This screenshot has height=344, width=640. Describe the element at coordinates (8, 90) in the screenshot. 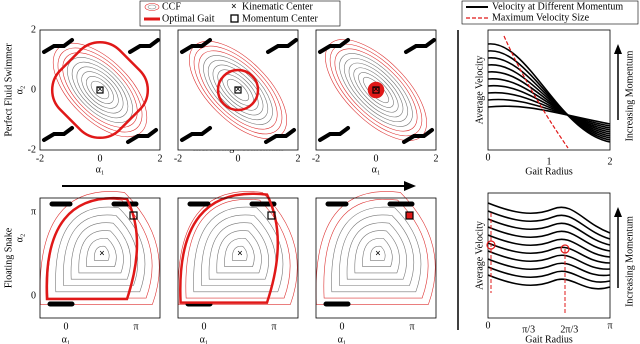

I see `row-label: Perfect Fluid Swimmer` at that location.